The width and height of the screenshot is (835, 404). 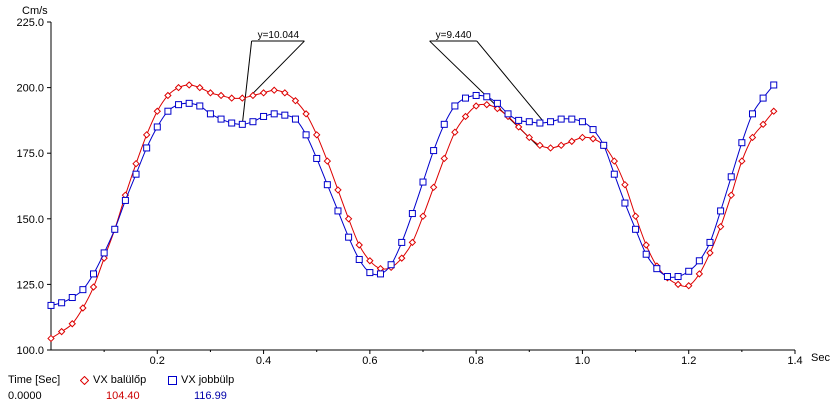 I want to click on x-tick-label: 0.8, so click(x=475, y=361).